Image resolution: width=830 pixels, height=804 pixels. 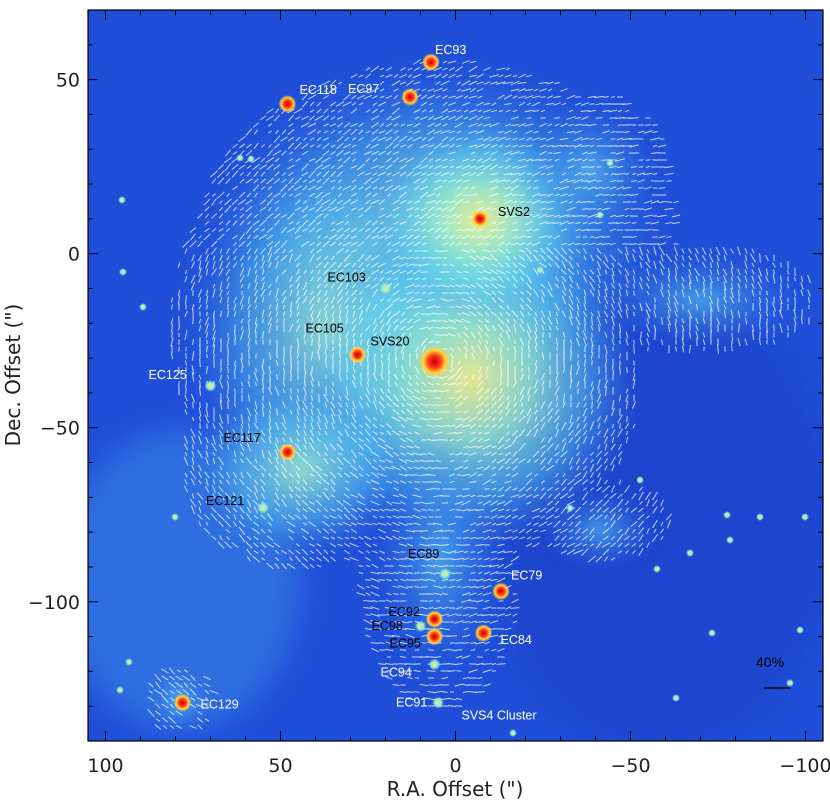 What do you see at coordinates (143, 307) in the screenshot?
I see `field-star` at bounding box center [143, 307].